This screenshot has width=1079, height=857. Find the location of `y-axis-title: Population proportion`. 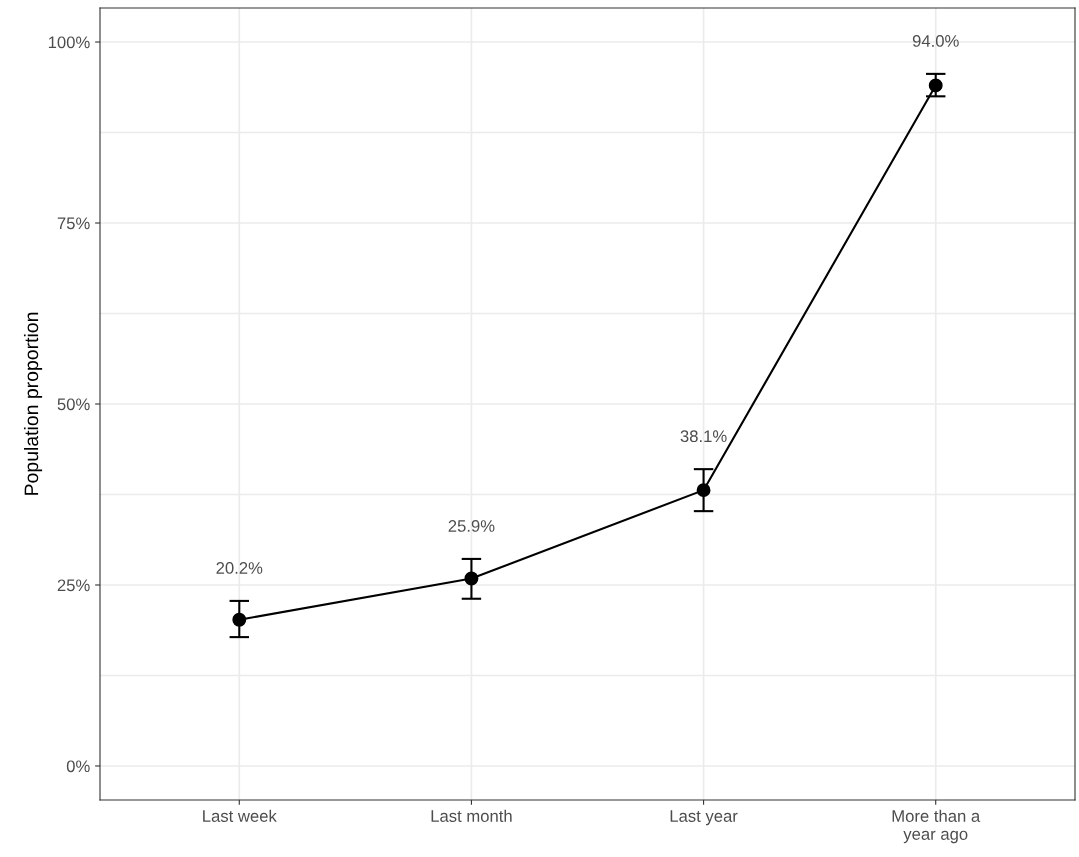

y-axis-title: Population proportion is located at coordinates (33, 403).